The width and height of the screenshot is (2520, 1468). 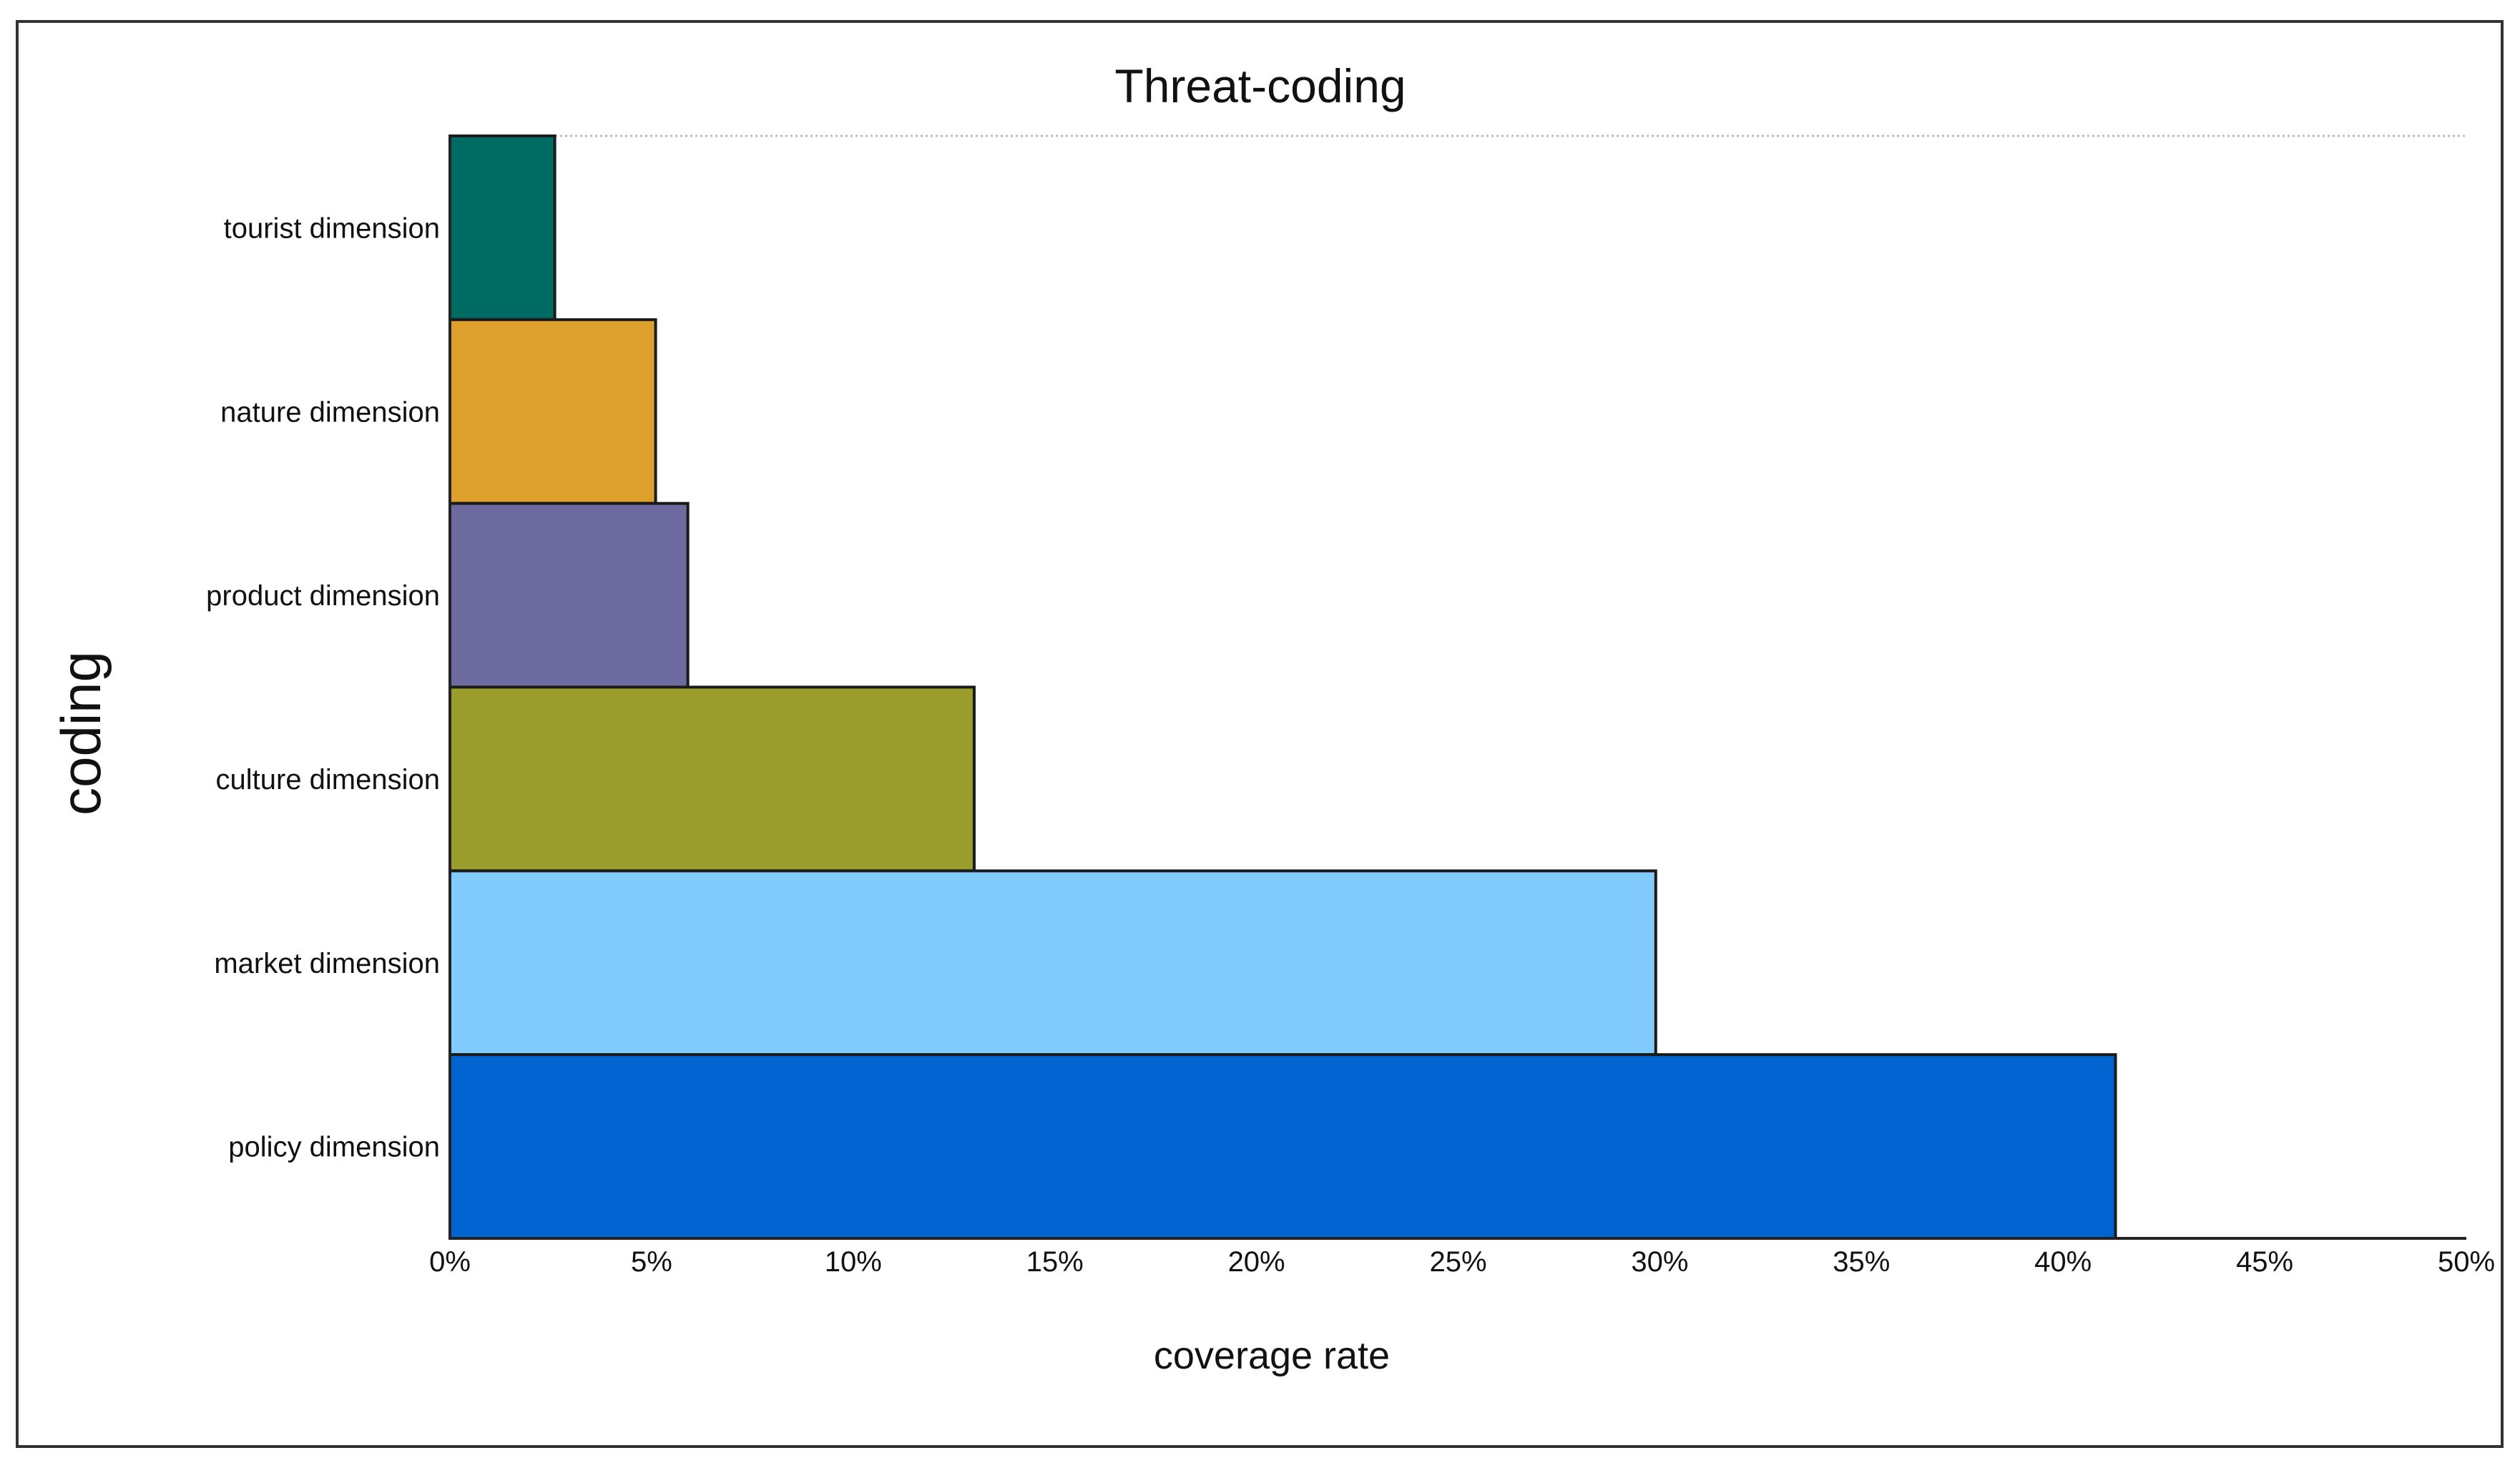 What do you see at coordinates (2063, 1262) in the screenshot?
I see `x-tick-label: 40%` at bounding box center [2063, 1262].